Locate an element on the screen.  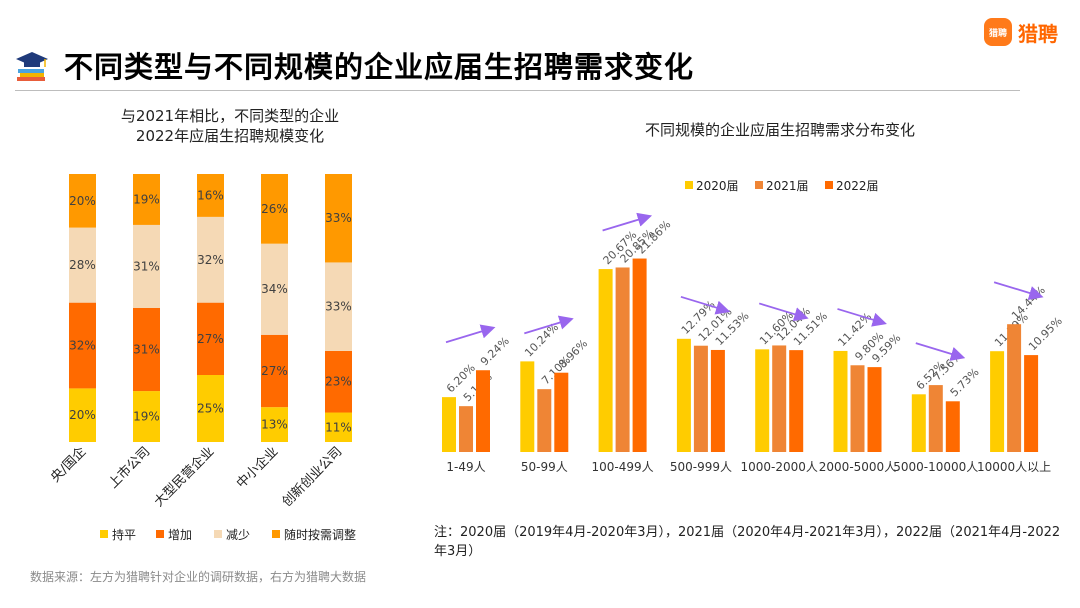
left-chart-title-line-1: 与2021年相比，不同类型的企业 is located at coordinates (230, 116).